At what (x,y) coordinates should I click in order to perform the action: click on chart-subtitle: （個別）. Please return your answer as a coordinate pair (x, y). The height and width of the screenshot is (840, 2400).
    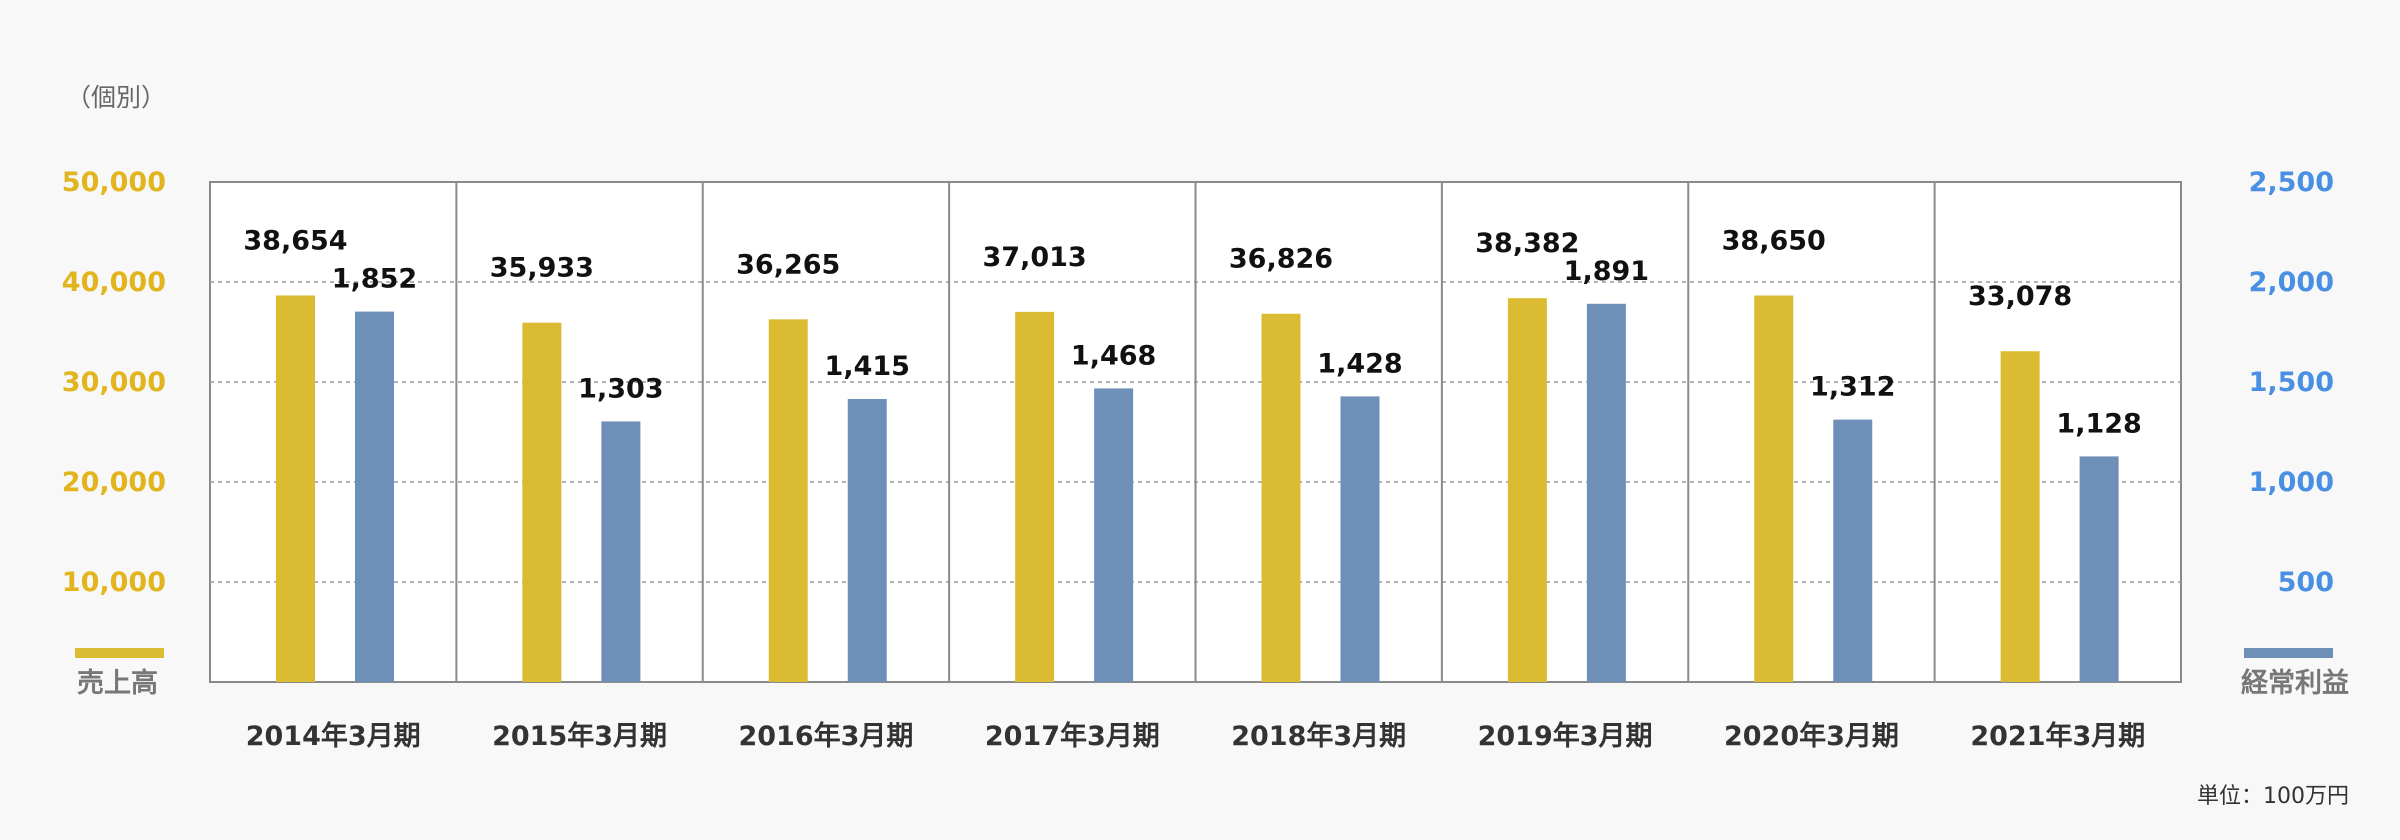
    Looking at the image, I should click on (116, 97).